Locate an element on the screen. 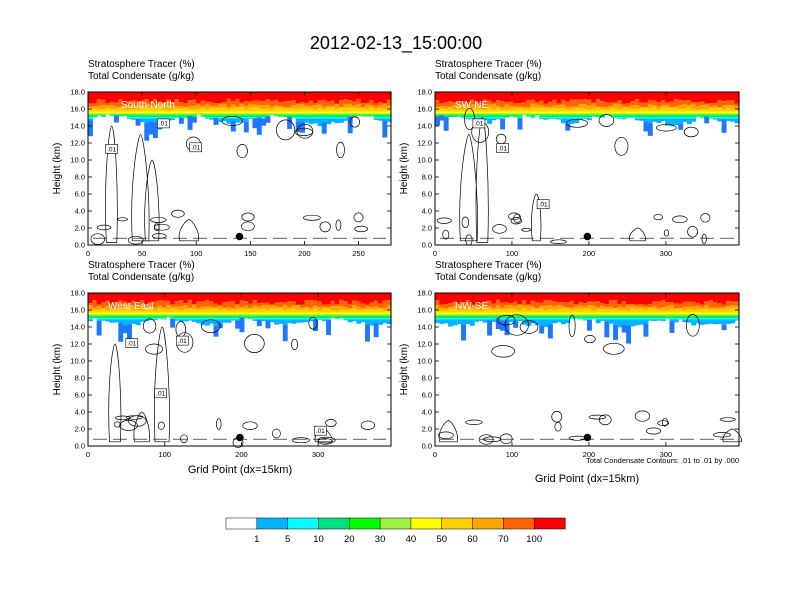 Image resolution: width=792 pixels, height=612 pixels. y-tick-label: 2.0 is located at coordinates (80, 228).